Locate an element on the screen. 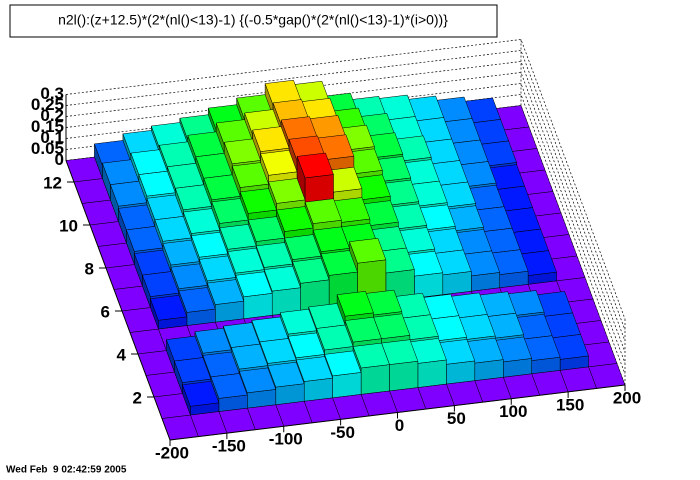 The width and height of the screenshot is (700, 480). y-tick-label: 4 is located at coordinates (122, 354).